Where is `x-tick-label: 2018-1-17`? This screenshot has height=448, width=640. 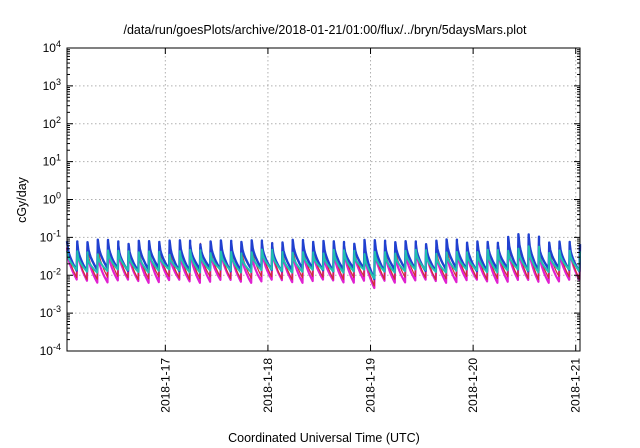
x-tick-label: 2018-1-17 is located at coordinates (165, 385).